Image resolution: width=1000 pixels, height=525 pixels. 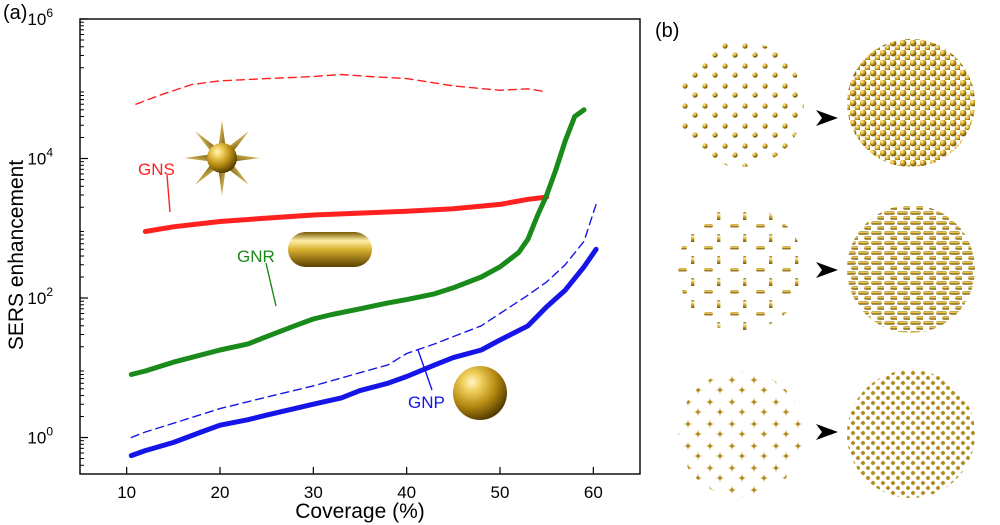 I want to click on y-tick-label: 10⁶, so click(x=40, y=17).